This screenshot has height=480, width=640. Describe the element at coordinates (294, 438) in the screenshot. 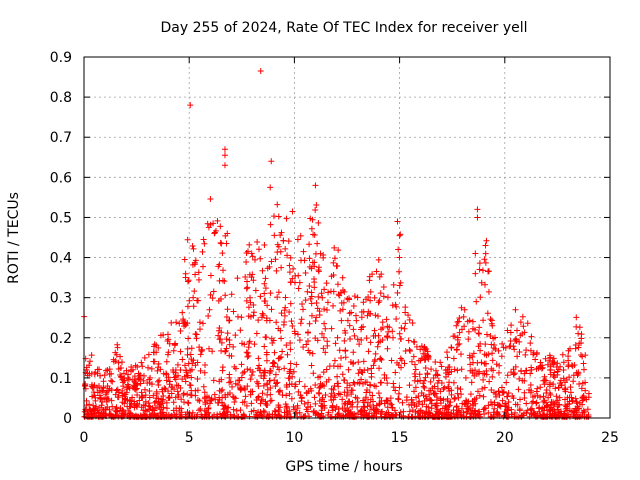

I see `x-tick-label: 10` at that location.